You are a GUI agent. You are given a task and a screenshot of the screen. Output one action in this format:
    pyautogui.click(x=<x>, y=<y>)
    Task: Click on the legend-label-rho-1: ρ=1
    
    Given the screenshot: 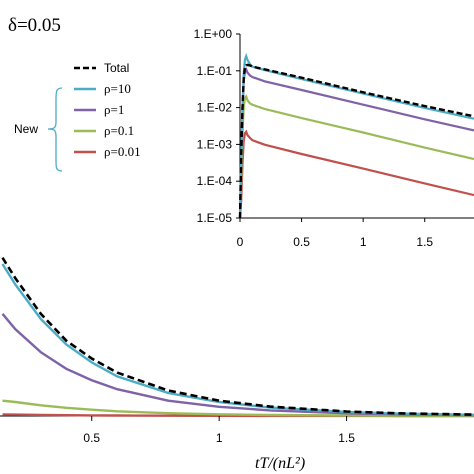 What is the action you would take?
    pyautogui.click(x=114, y=109)
    